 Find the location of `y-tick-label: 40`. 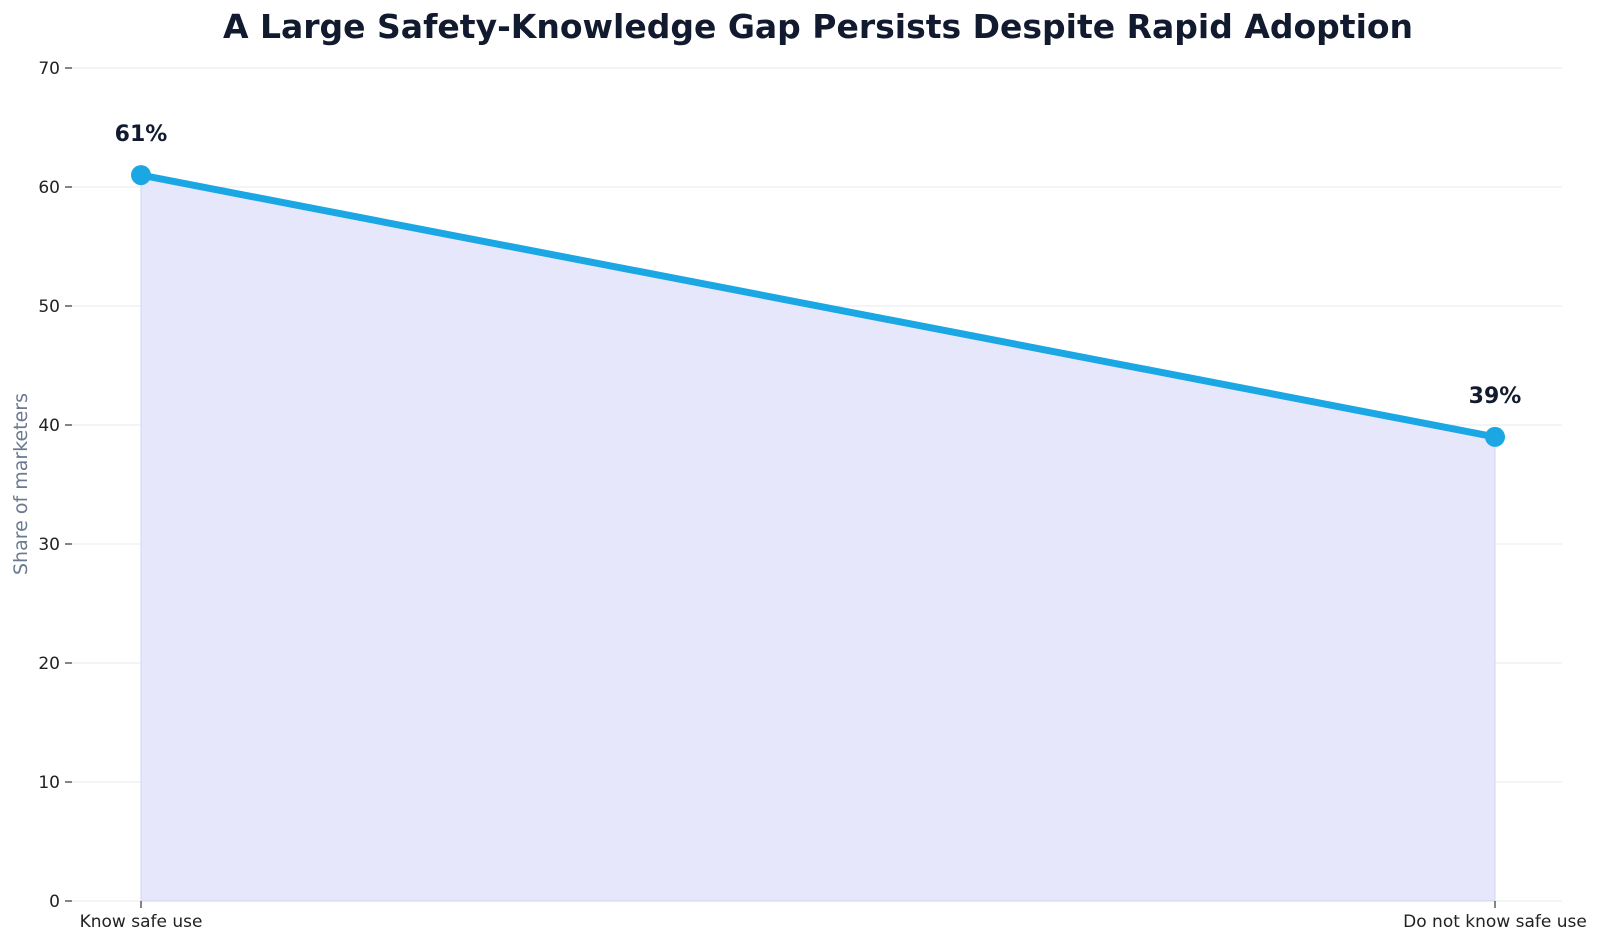

y-tick-label: 40 is located at coordinates (49, 426).